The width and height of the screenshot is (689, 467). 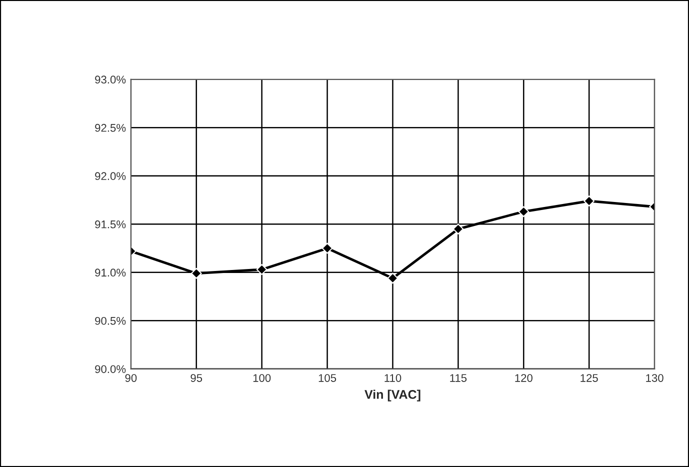 I want to click on y-tick-label: 93.0%, so click(x=110, y=80).